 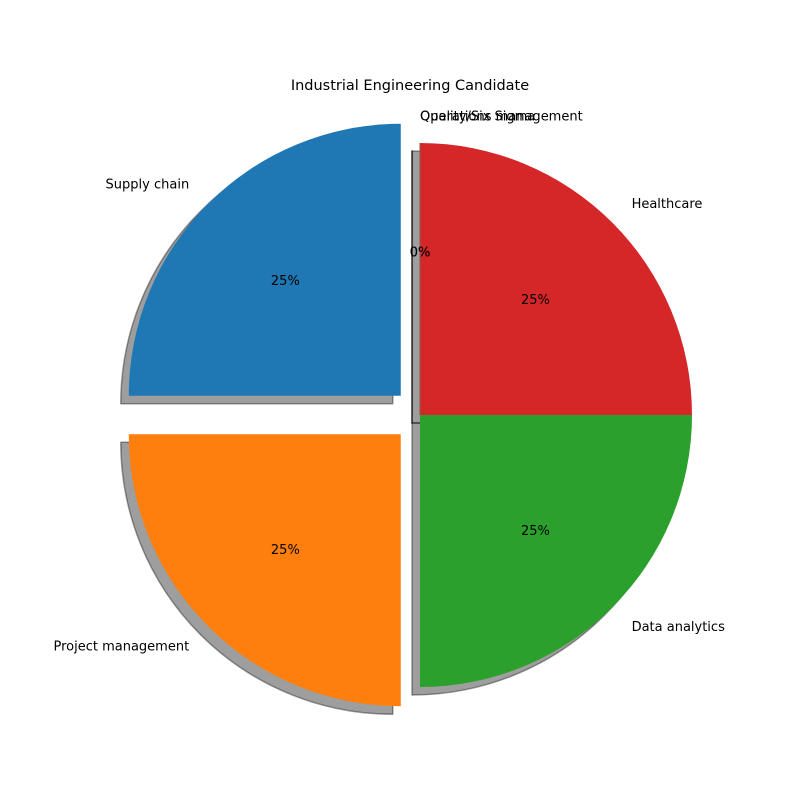 What do you see at coordinates (410, 86) in the screenshot?
I see `chart-title: Industrial Engineering Candidate` at bounding box center [410, 86].